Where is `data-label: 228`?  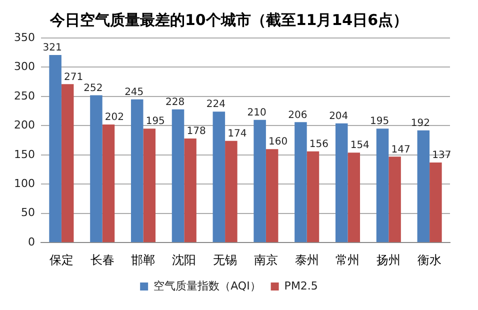 data-label: 228 is located at coordinates (175, 102).